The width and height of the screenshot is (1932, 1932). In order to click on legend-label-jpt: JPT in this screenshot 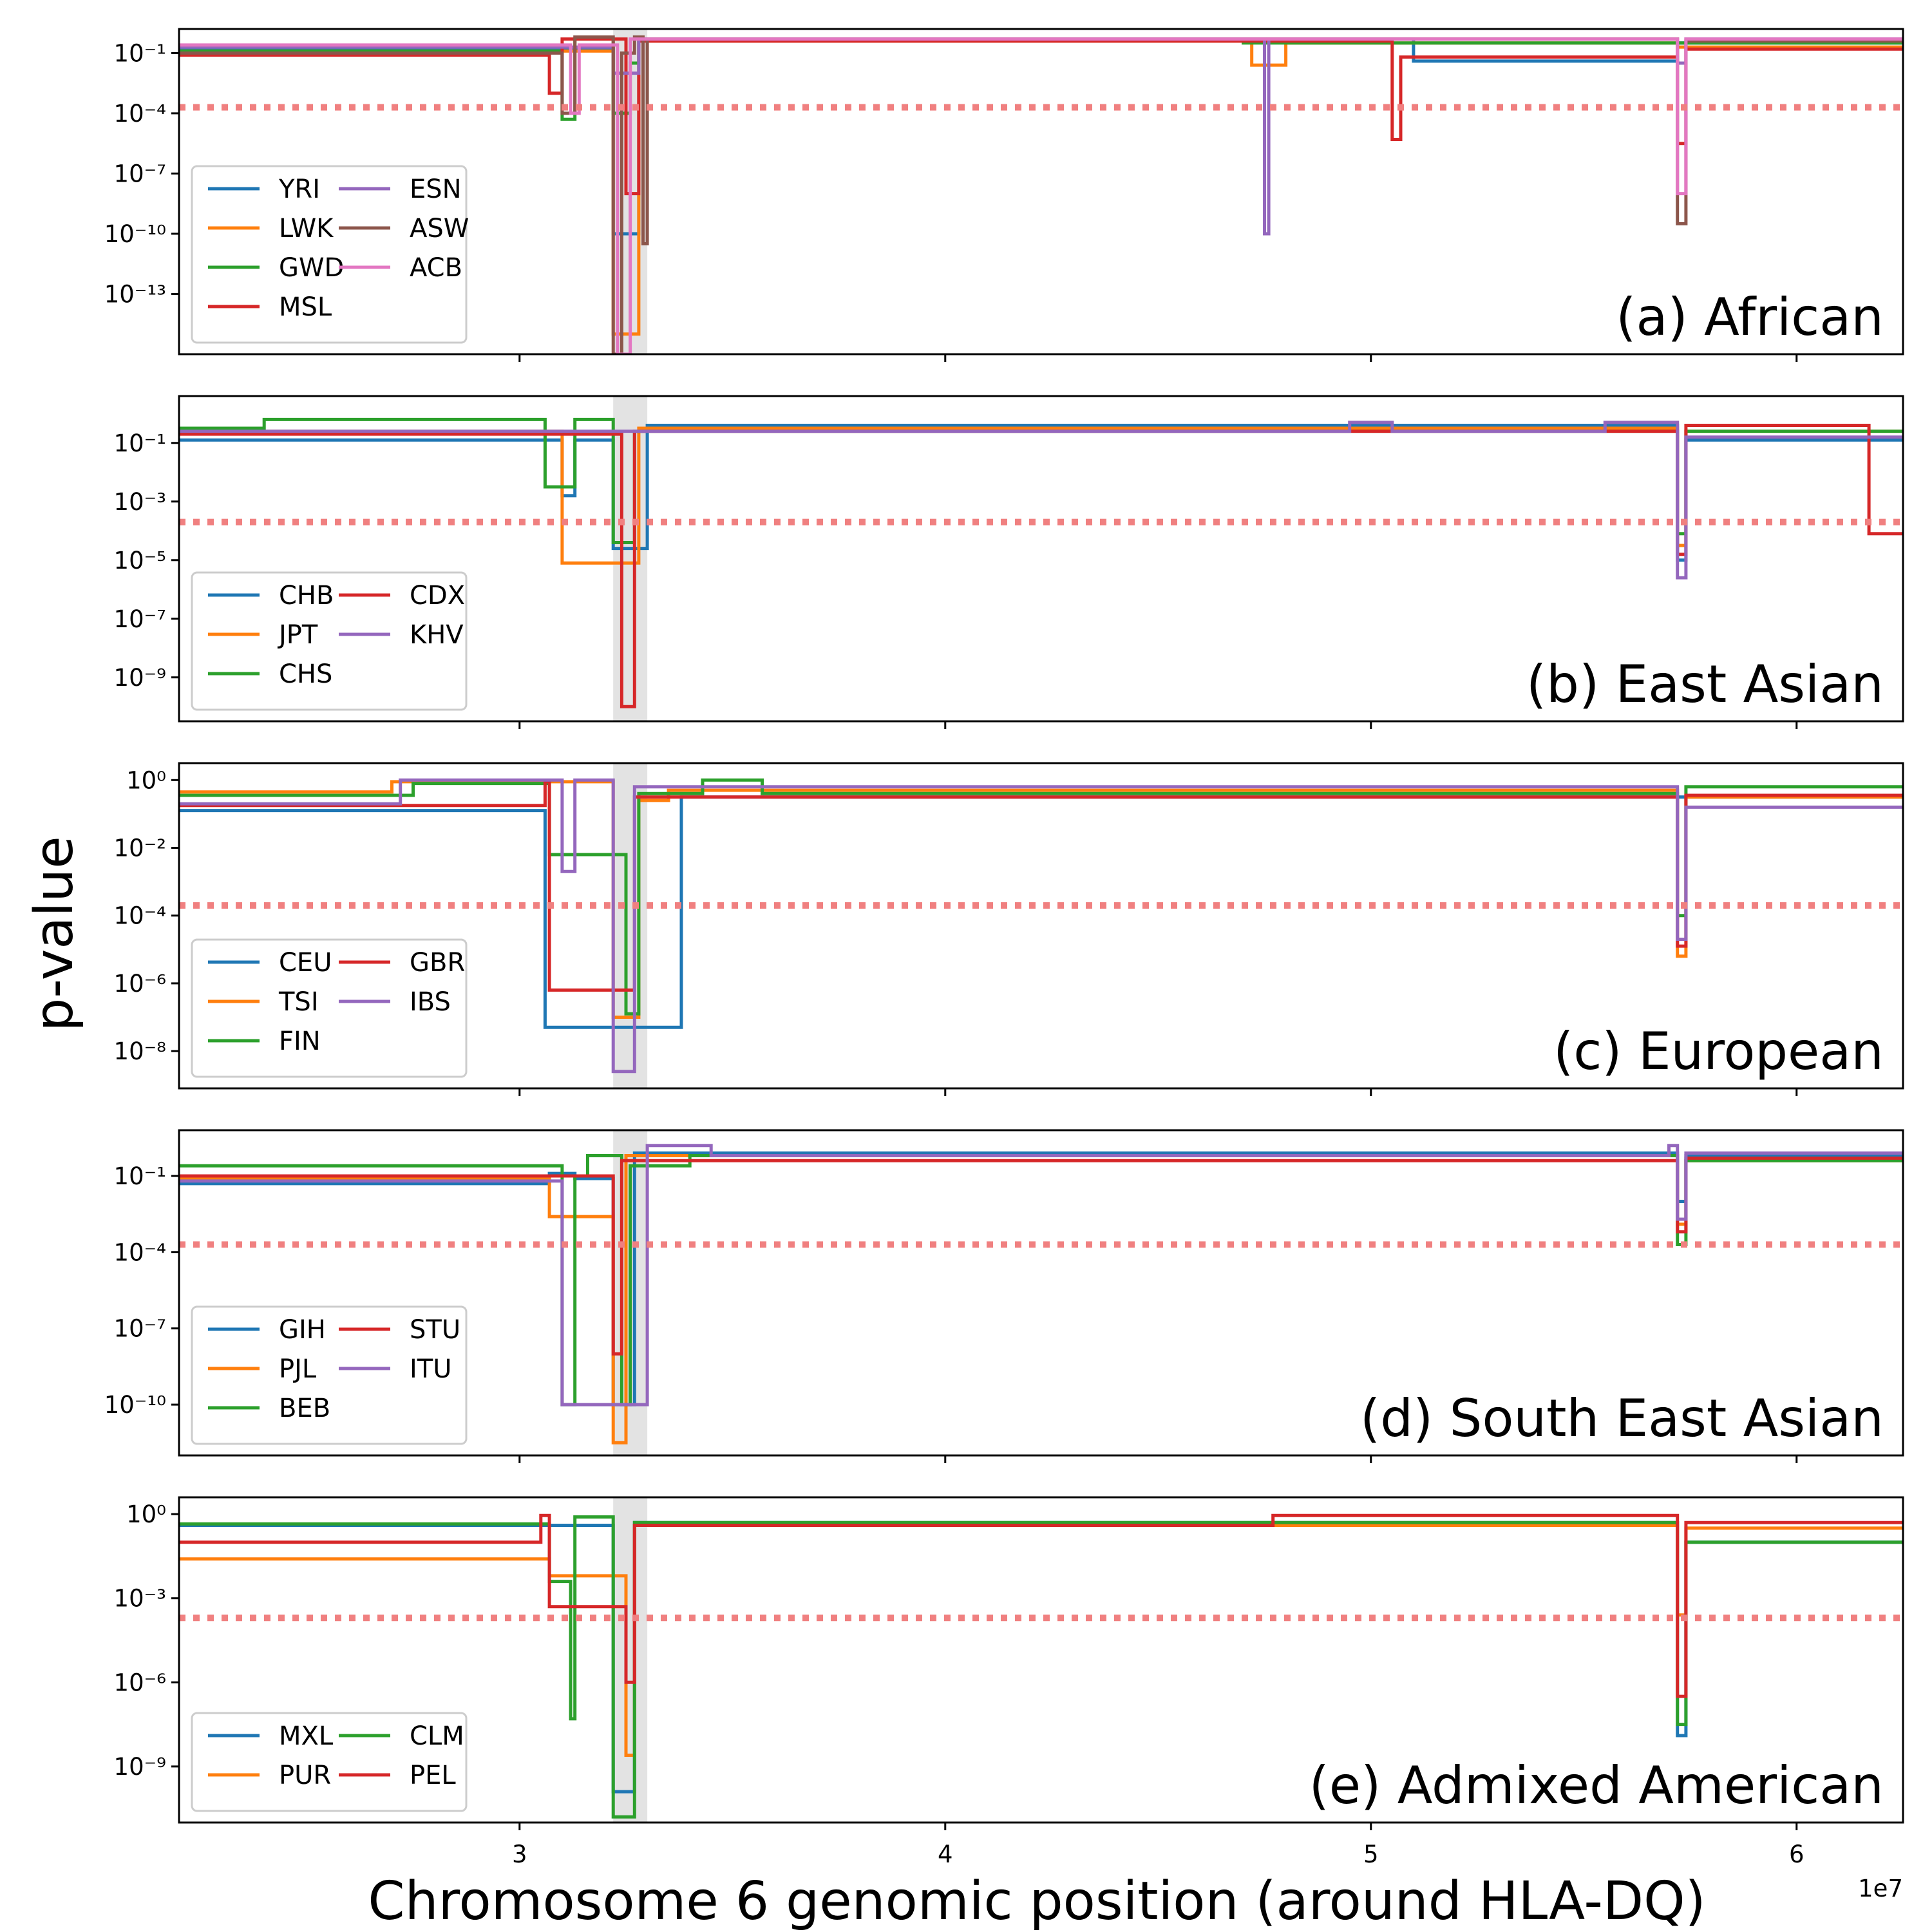, I will do `click(297, 635)`.